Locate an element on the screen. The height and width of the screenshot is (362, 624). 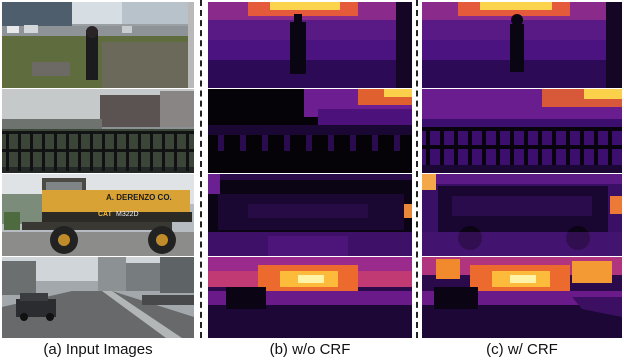
depth-with-crf-highway-car is located at coordinates (522, 297).